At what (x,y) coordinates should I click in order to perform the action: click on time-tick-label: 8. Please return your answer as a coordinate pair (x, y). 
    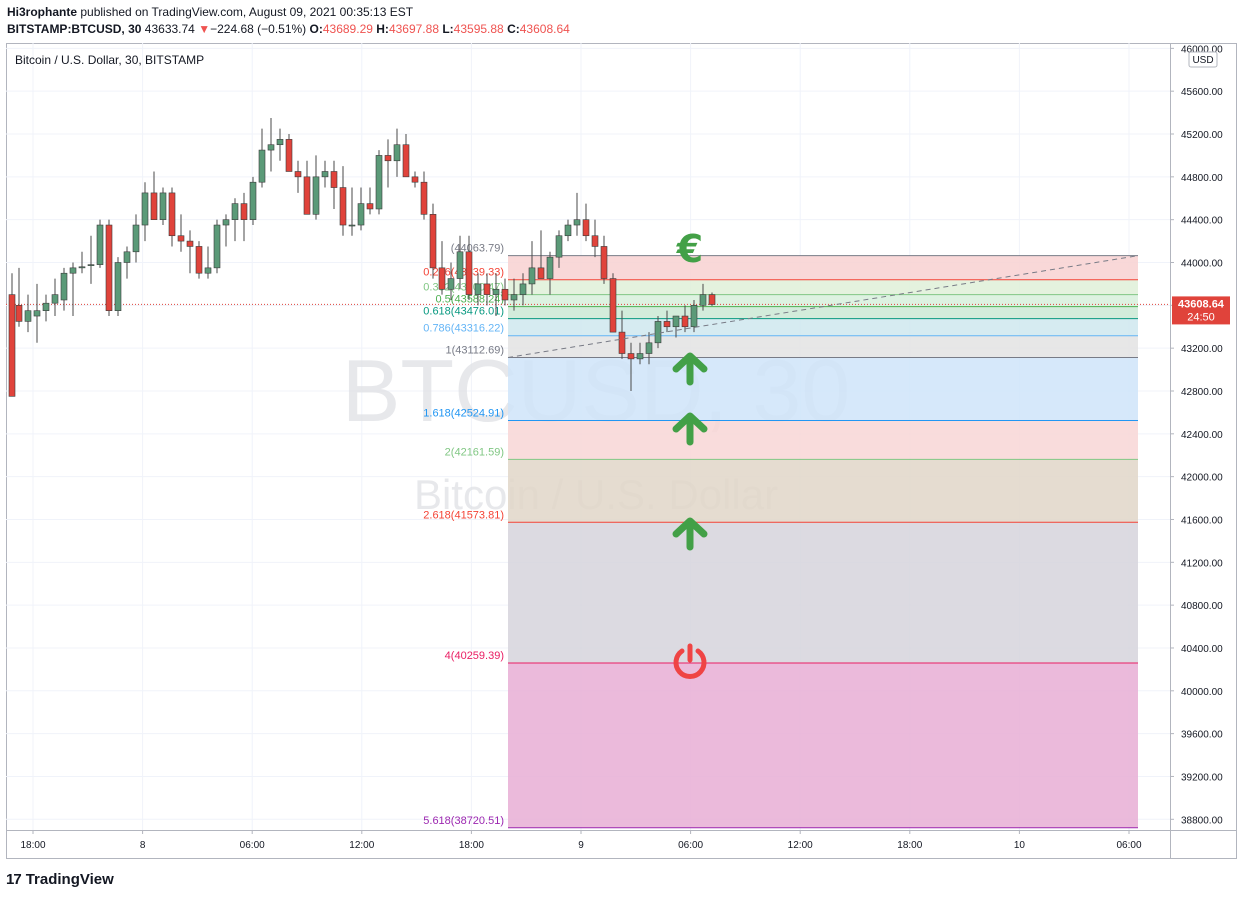
    Looking at the image, I should click on (143, 845).